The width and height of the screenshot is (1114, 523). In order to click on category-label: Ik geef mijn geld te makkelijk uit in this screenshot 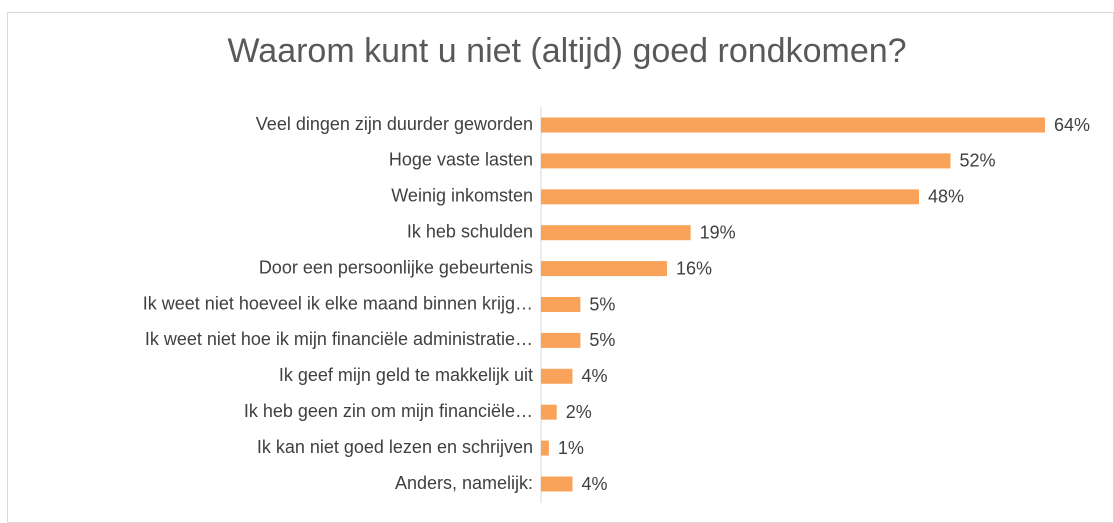, I will do `click(406, 375)`.